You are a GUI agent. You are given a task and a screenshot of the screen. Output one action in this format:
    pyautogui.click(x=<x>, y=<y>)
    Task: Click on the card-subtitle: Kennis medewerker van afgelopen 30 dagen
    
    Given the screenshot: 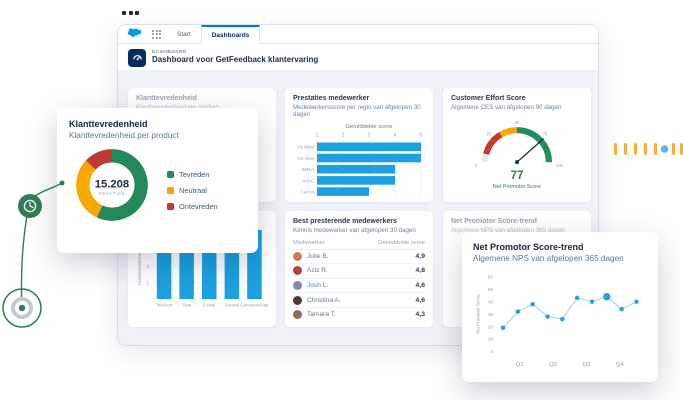 What is the action you would take?
    pyautogui.click(x=354, y=230)
    